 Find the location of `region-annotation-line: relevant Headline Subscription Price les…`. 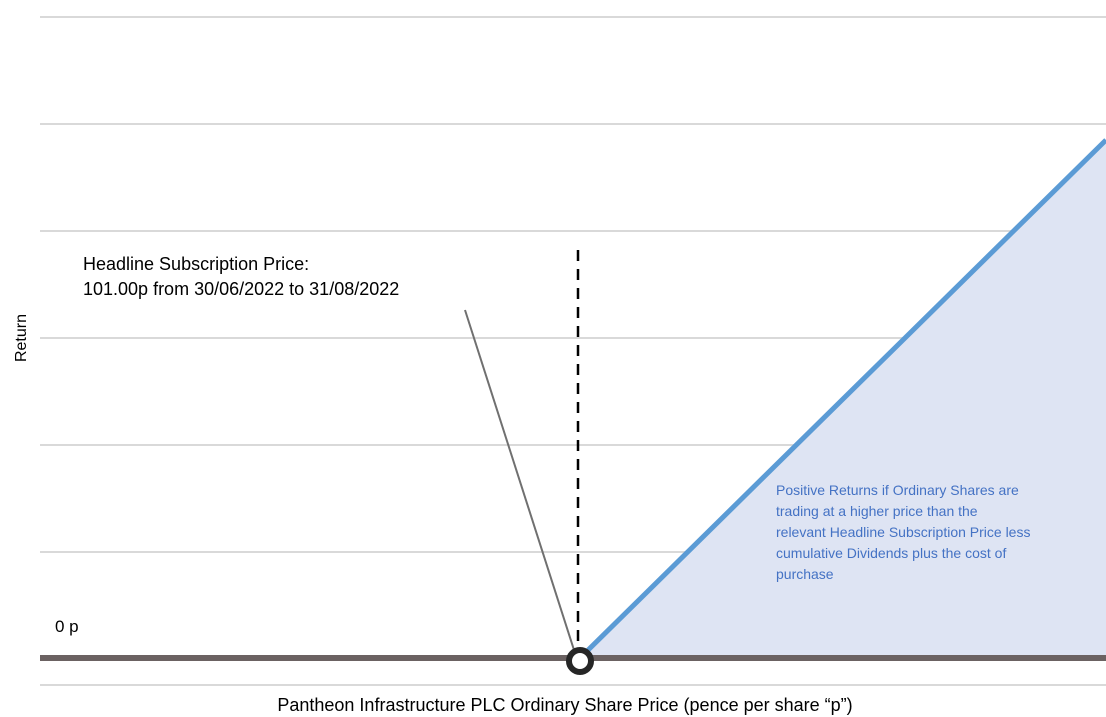

region-annotation-line: relevant Headline Subscription Price les… is located at coordinates (903, 532).